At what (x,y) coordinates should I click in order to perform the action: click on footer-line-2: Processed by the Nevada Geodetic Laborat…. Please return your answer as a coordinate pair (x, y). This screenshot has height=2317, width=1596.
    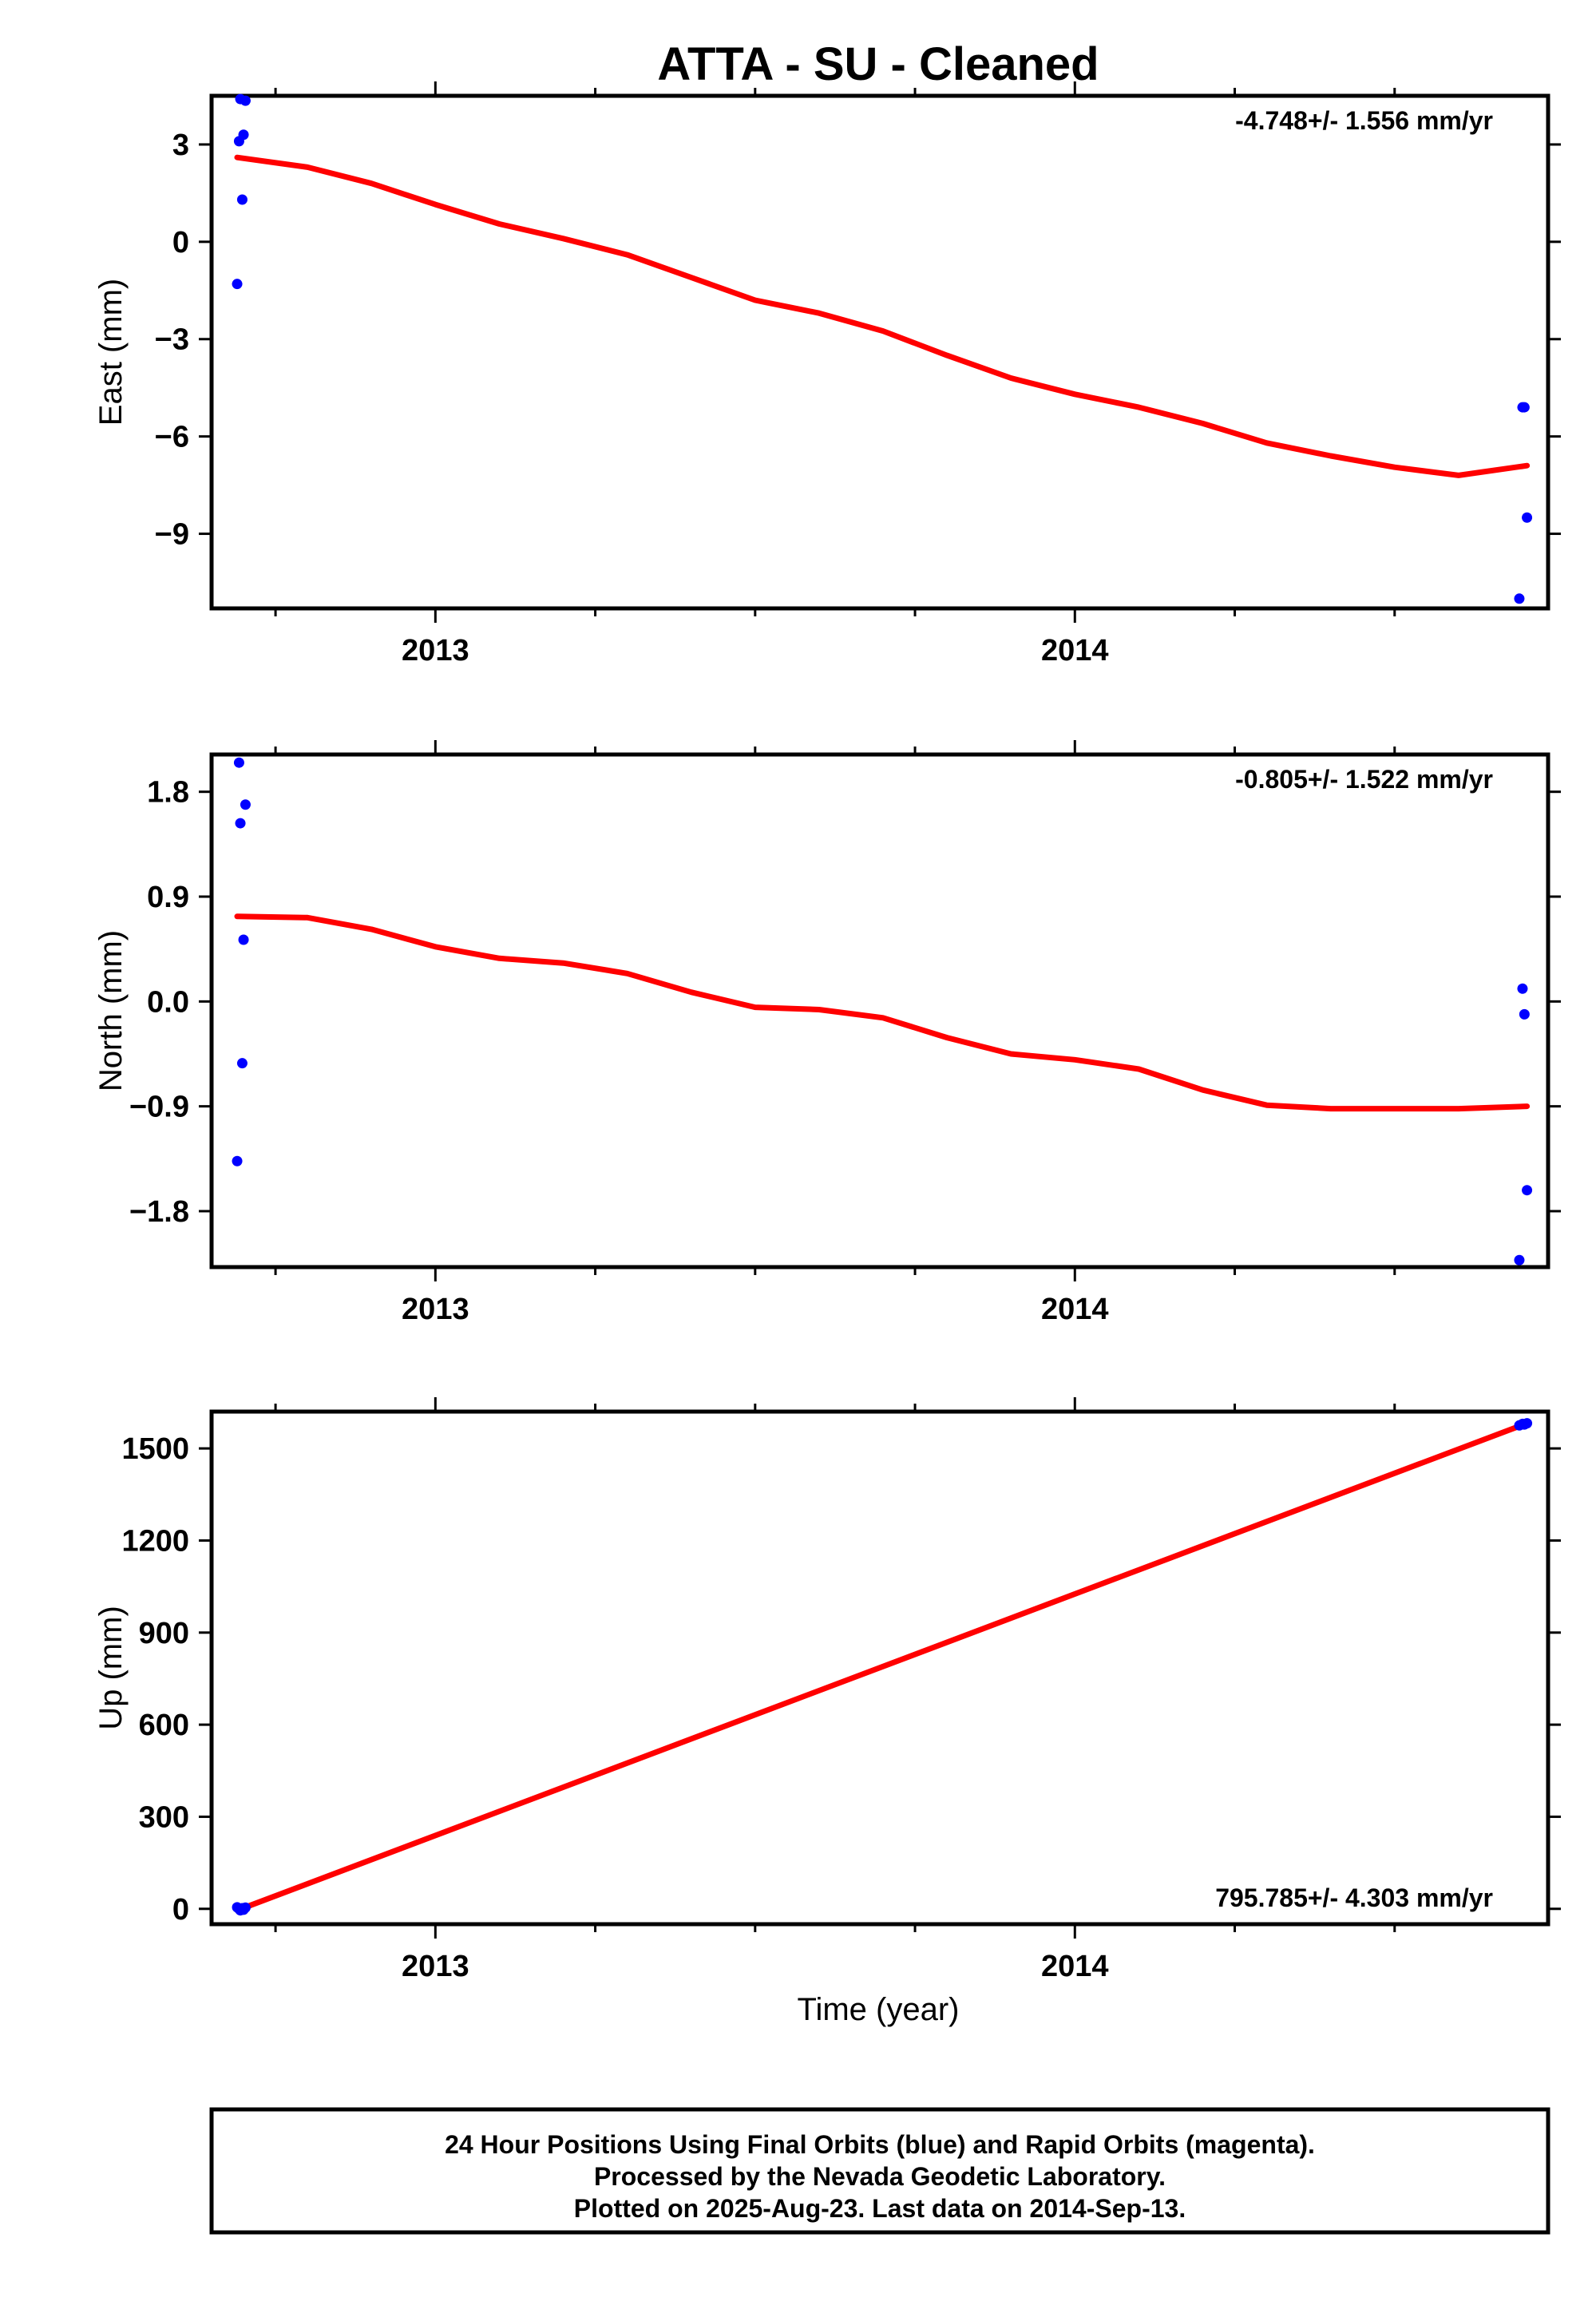
    Looking at the image, I should click on (880, 2176).